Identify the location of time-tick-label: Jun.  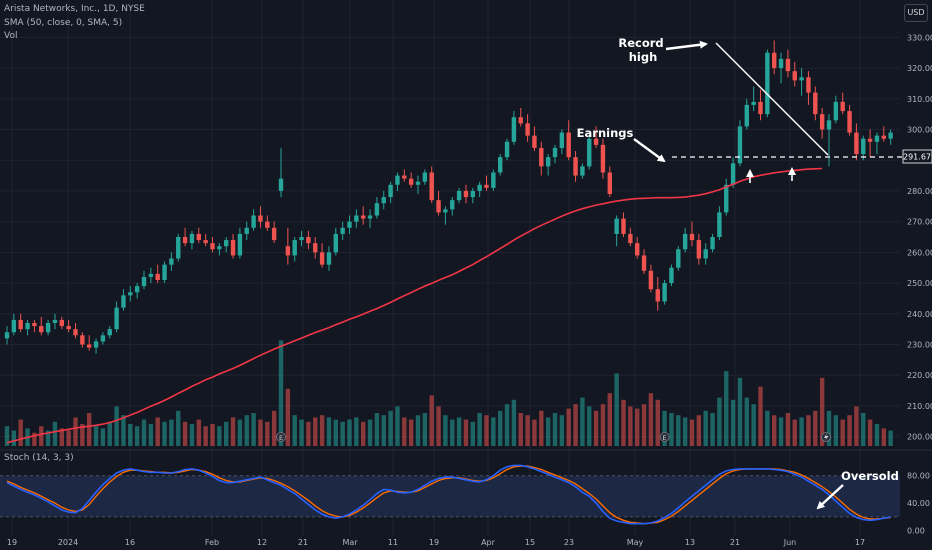
(790, 542).